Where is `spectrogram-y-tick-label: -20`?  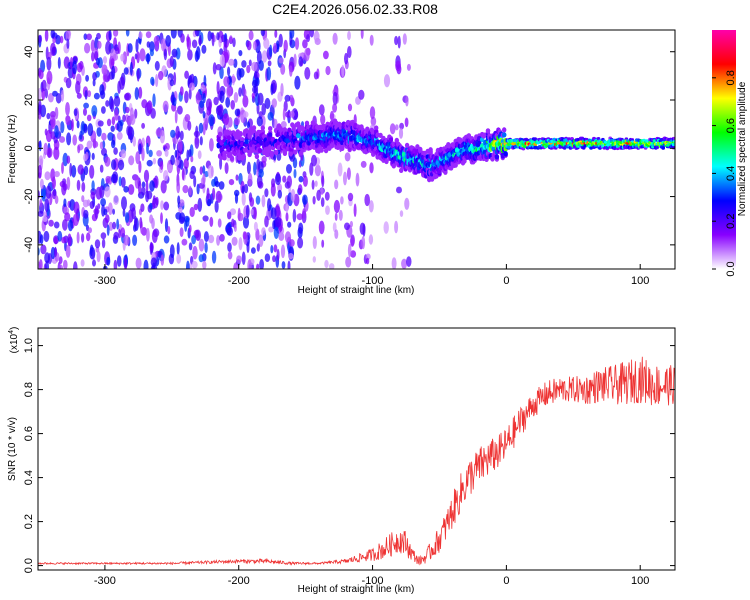 spectrogram-y-tick-label: -20 is located at coordinates (29, 197).